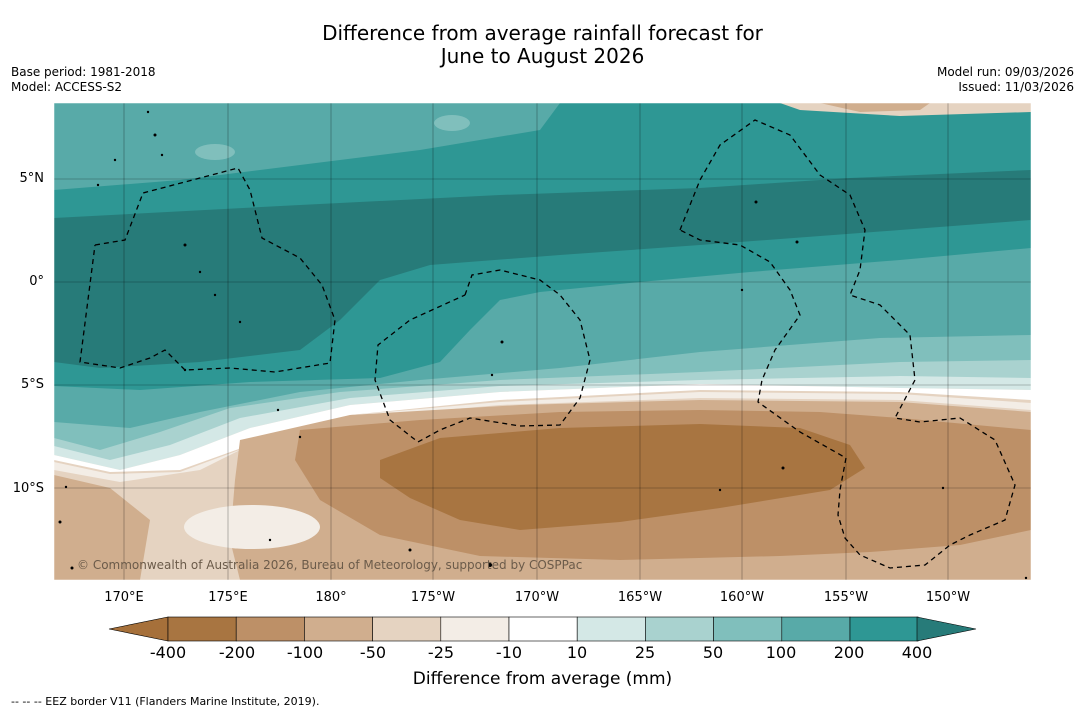 Image resolution: width=1085 pixels, height=713 pixels. Describe the element at coordinates (67, 87) in the screenshot. I see `model-name: Model: ACCESS-S2` at that location.